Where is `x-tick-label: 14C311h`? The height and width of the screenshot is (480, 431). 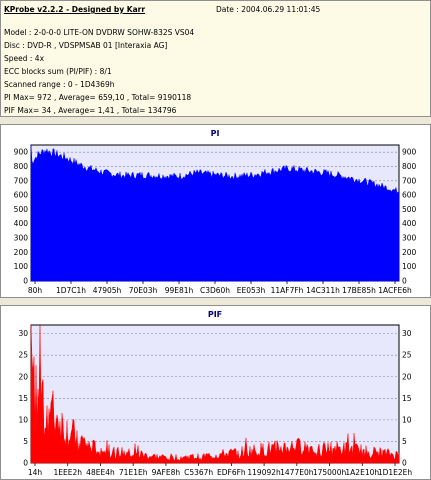 x-tick-label: 14C311h is located at coordinates (323, 290).